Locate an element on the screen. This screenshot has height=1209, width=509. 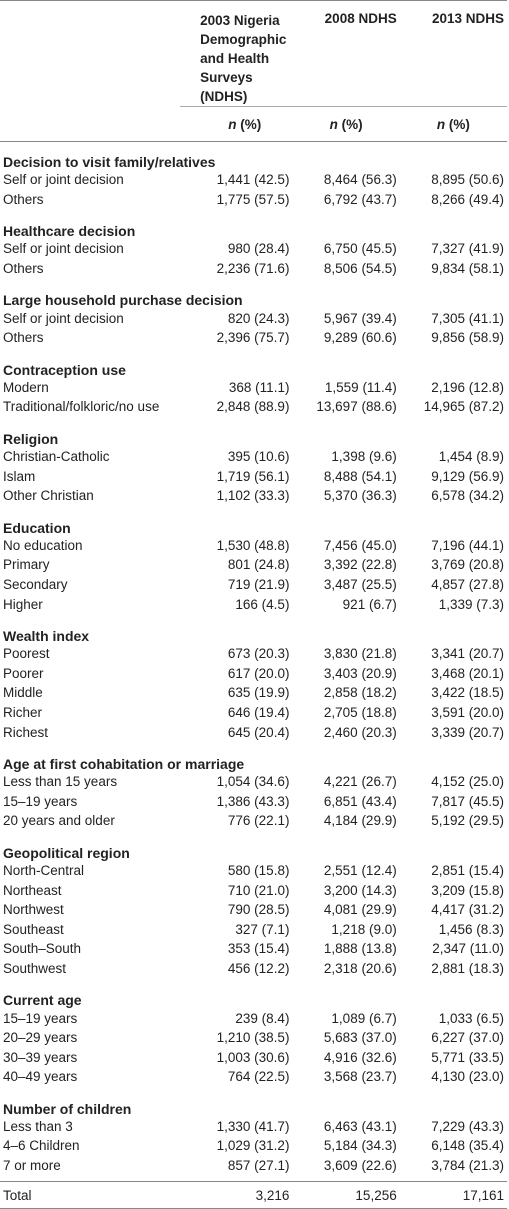
cell: 2,196 (12.8) is located at coordinates (467, 387).